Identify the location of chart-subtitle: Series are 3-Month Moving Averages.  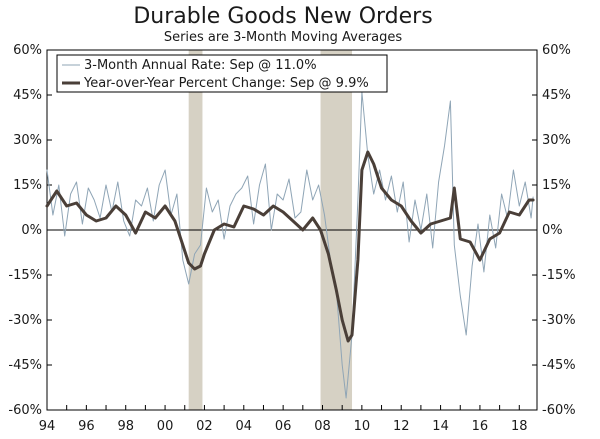
(283, 37).